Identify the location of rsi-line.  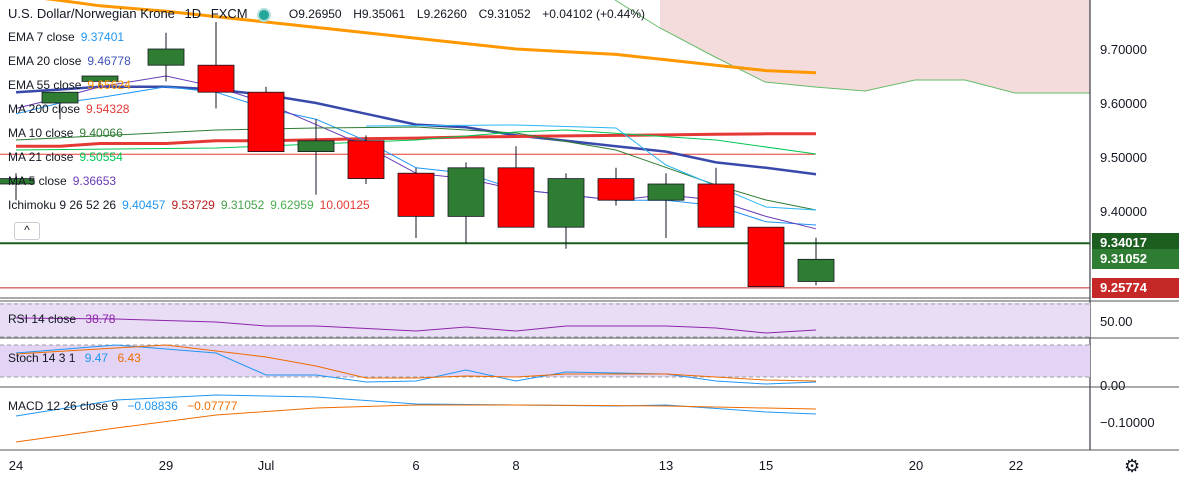
(416, 325).